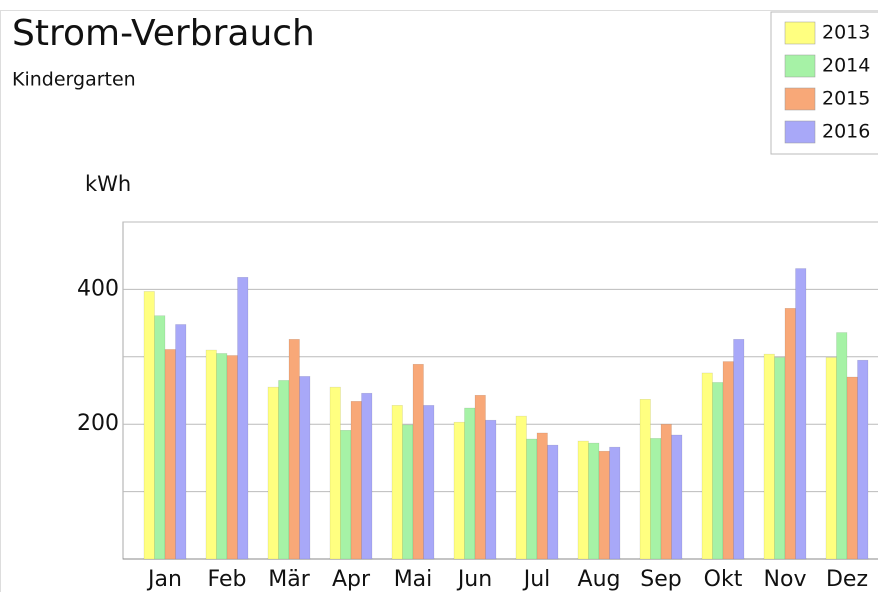 This screenshot has height=592, width=878. What do you see at coordinates (289, 579) in the screenshot?
I see `x-tick-label: Mär` at bounding box center [289, 579].